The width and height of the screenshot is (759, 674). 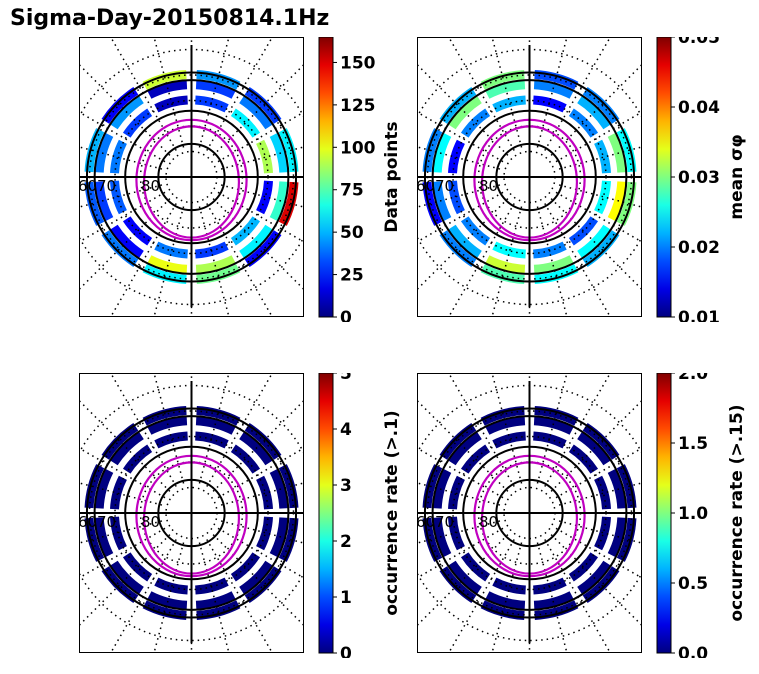 What do you see at coordinates (693, 514) in the screenshot?
I see `colorbar-tick-label: 1.0` at bounding box center [693, 514].